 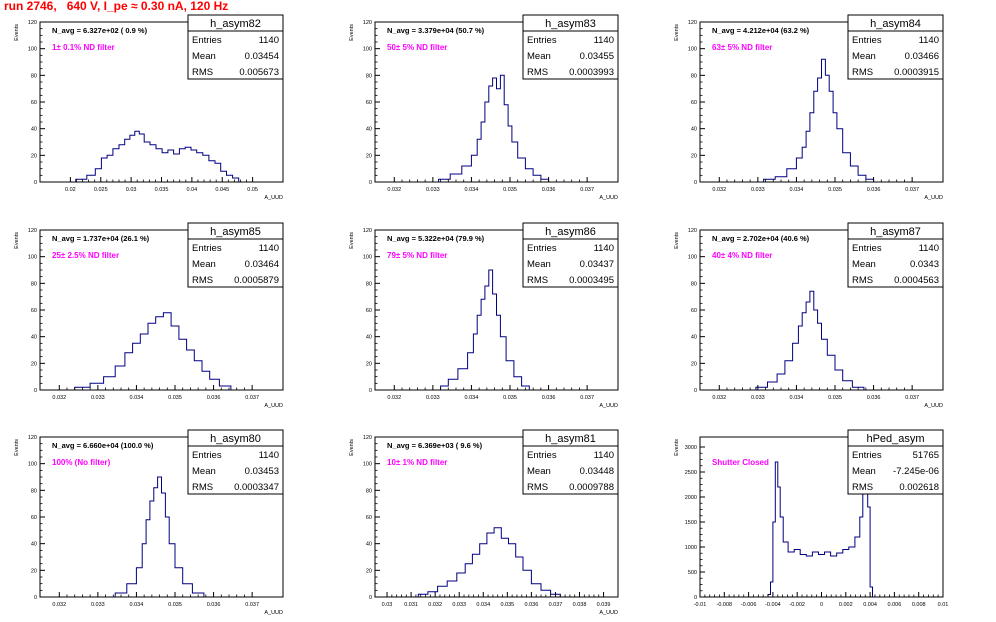 What do you see at coordinates (867, 455) in the screenshot?
I see `stats-label: Entries` at bounding box center [867, 455].